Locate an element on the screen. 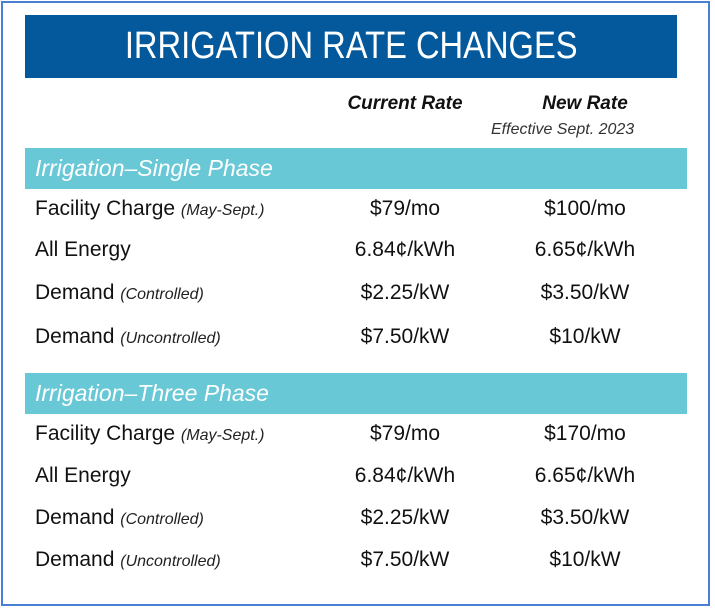  new-rate: $170/mo is located at coordinates (585, 433).